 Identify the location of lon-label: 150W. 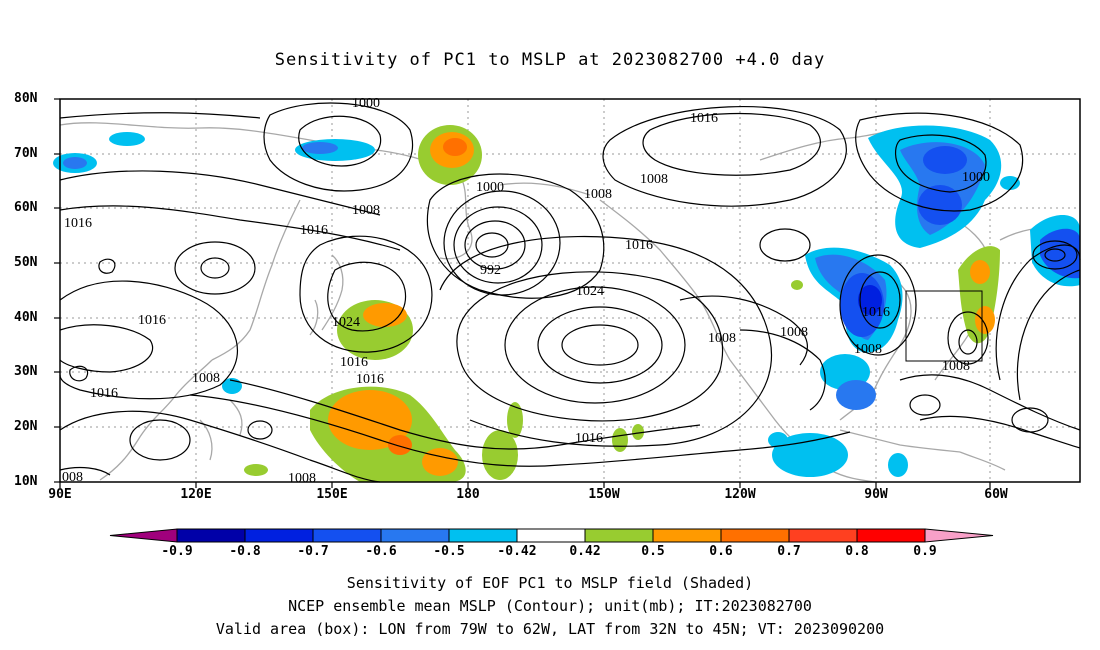
(604, 494).